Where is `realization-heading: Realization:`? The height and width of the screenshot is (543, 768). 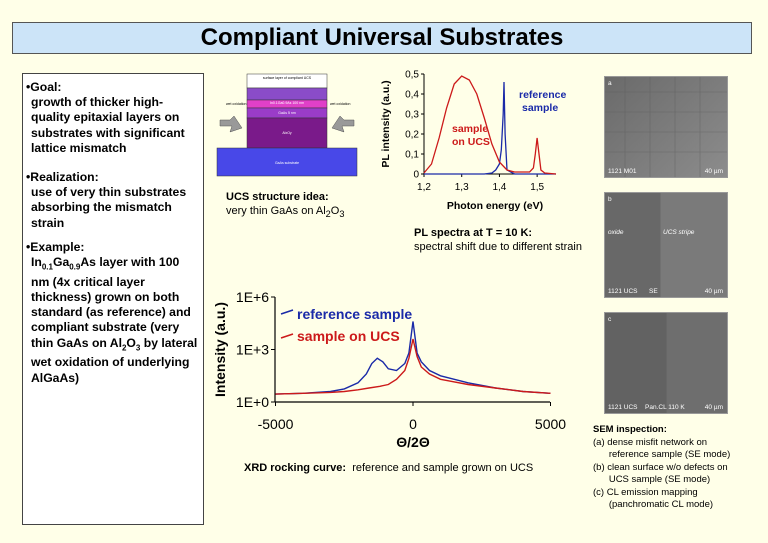 realization-heading: Realization: is located at coordinates (64, 177).